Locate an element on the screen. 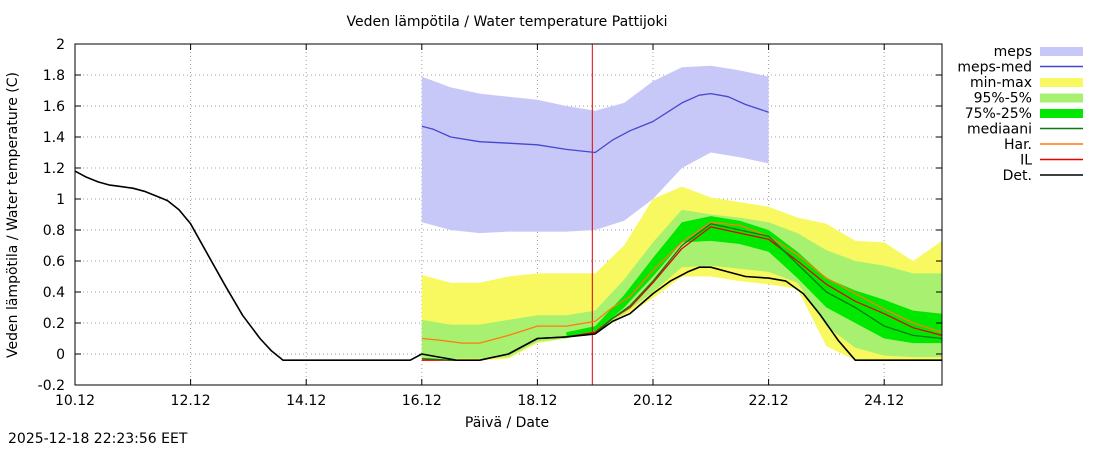 The image size is (1100, 450). legend-label: meps-med is located at coordinates (994, 68).